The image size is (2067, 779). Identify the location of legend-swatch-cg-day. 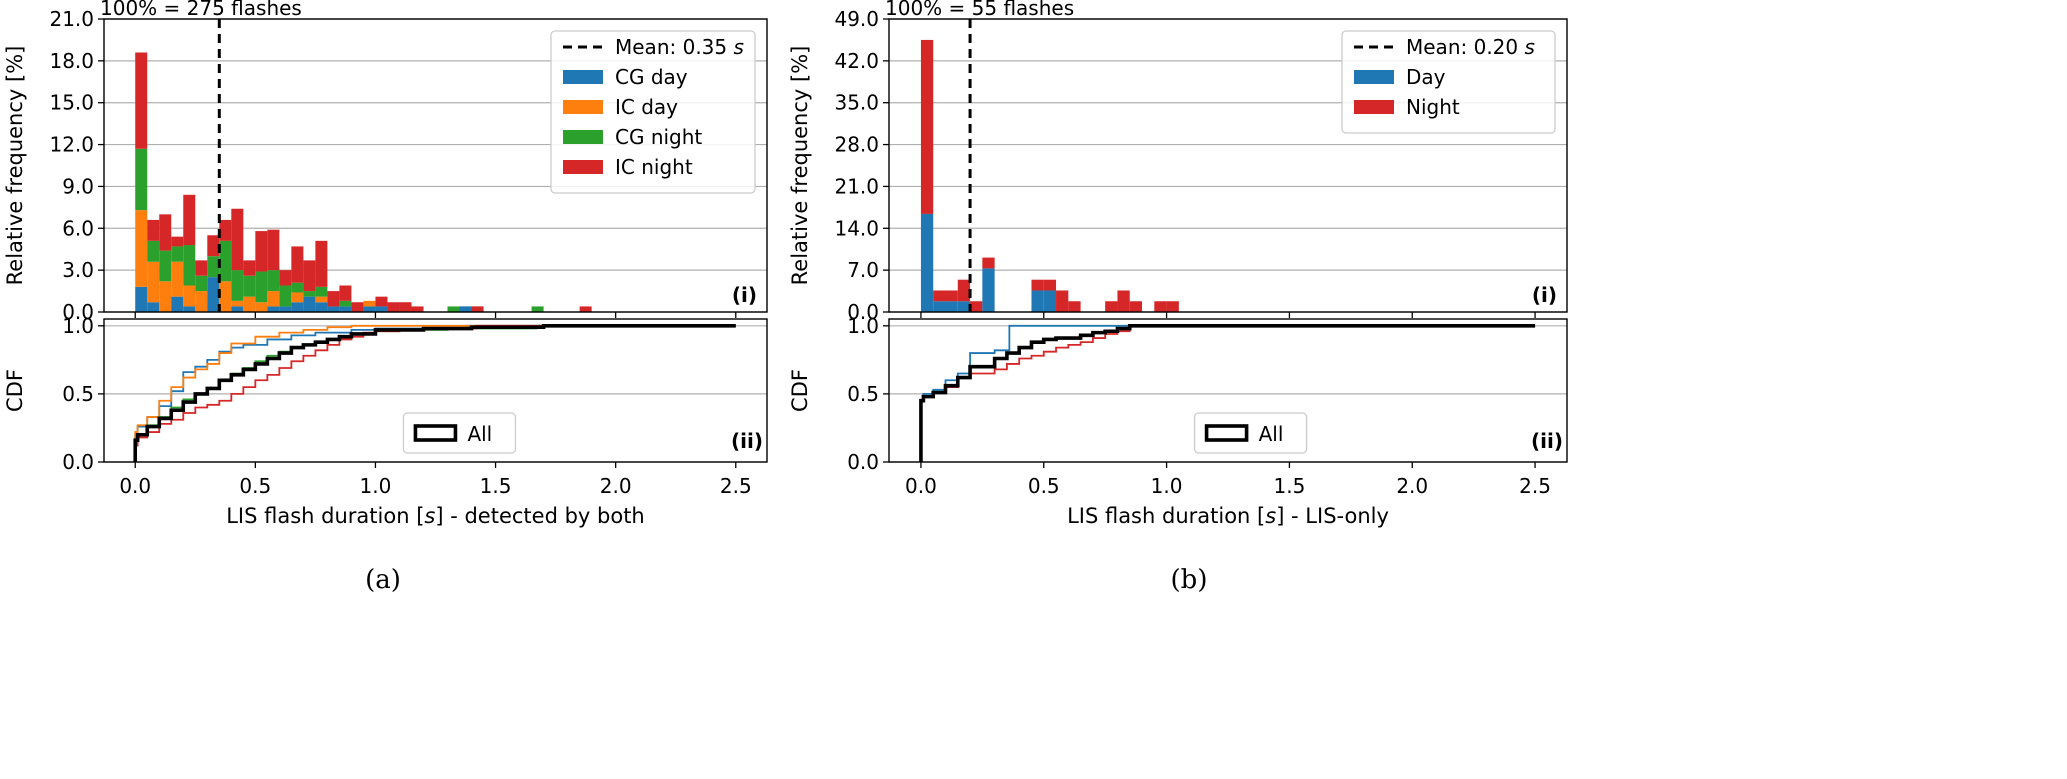
(583, 77).